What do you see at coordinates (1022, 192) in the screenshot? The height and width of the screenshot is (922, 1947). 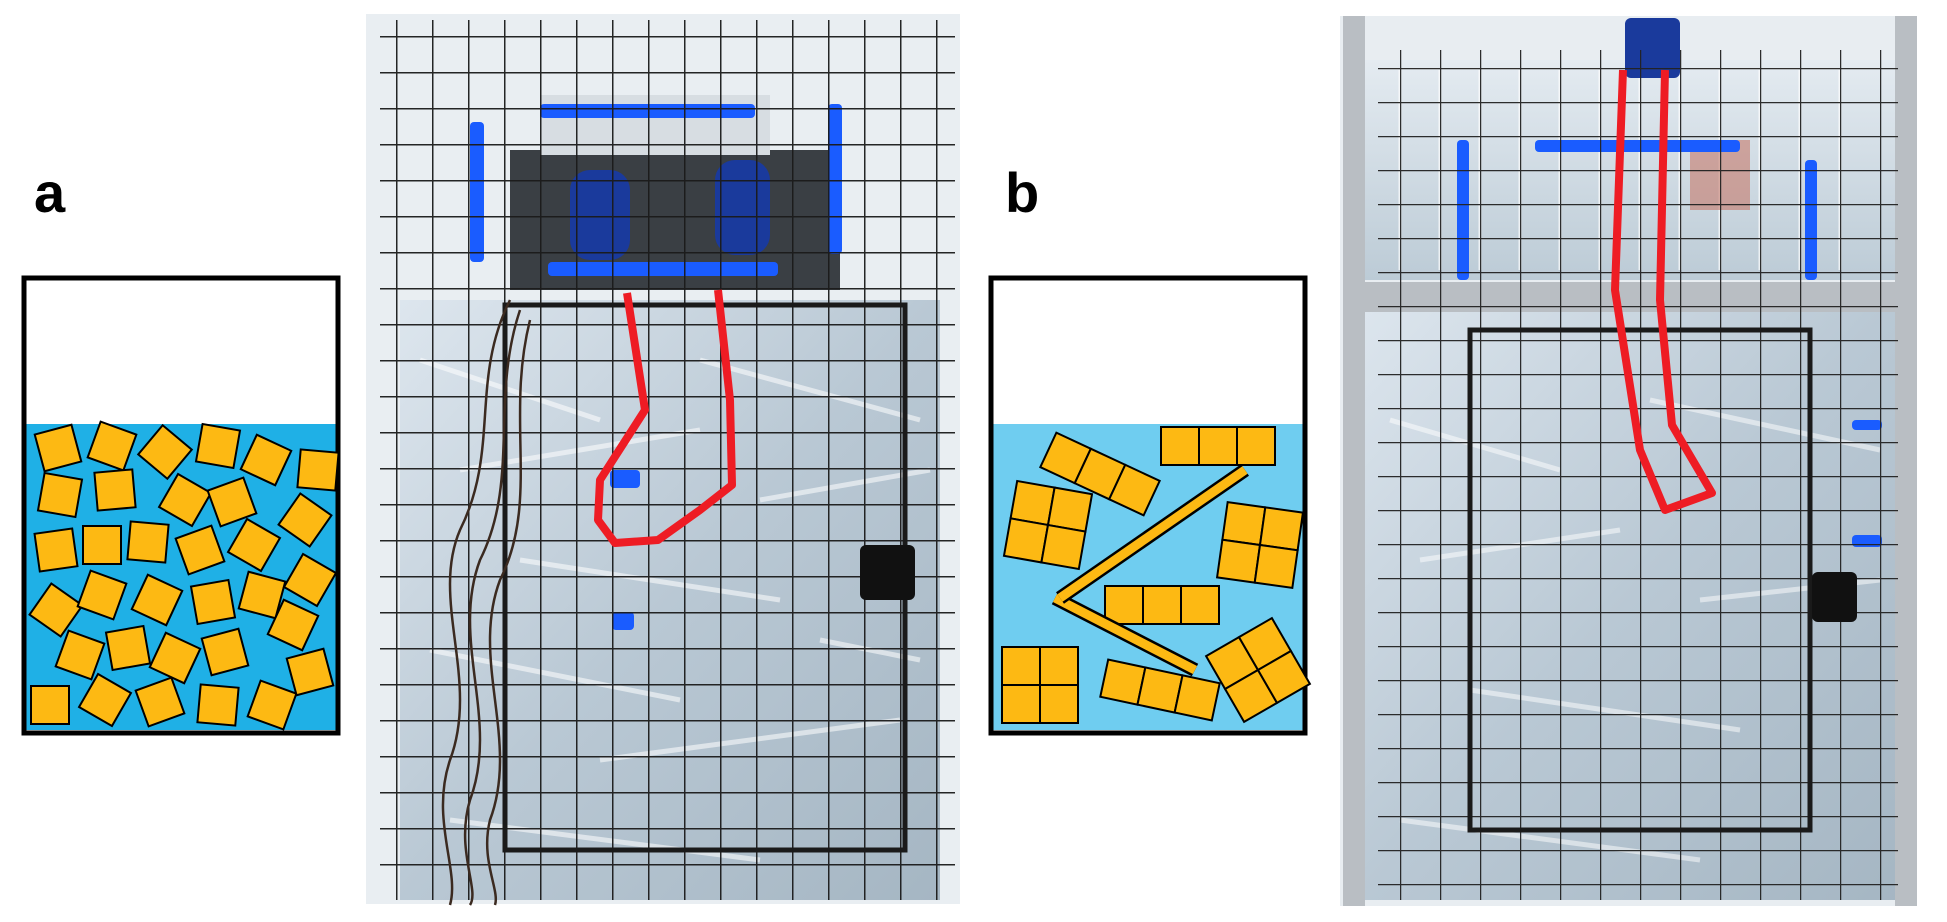 I see `panel-letter-b: b` at bounding box center [1022, 192].